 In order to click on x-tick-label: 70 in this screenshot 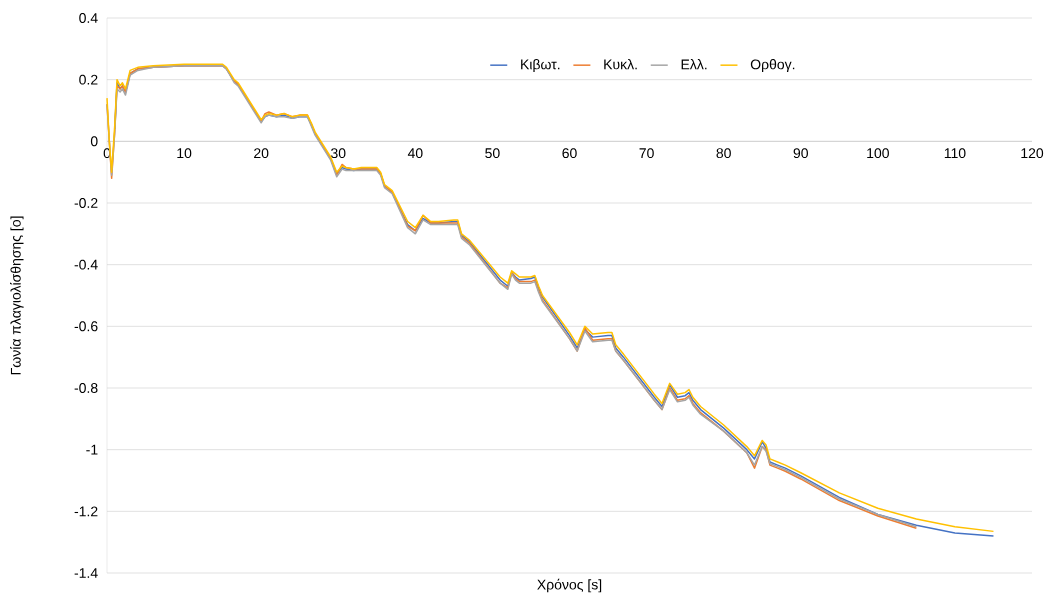, I will do `click(646, 153)`.